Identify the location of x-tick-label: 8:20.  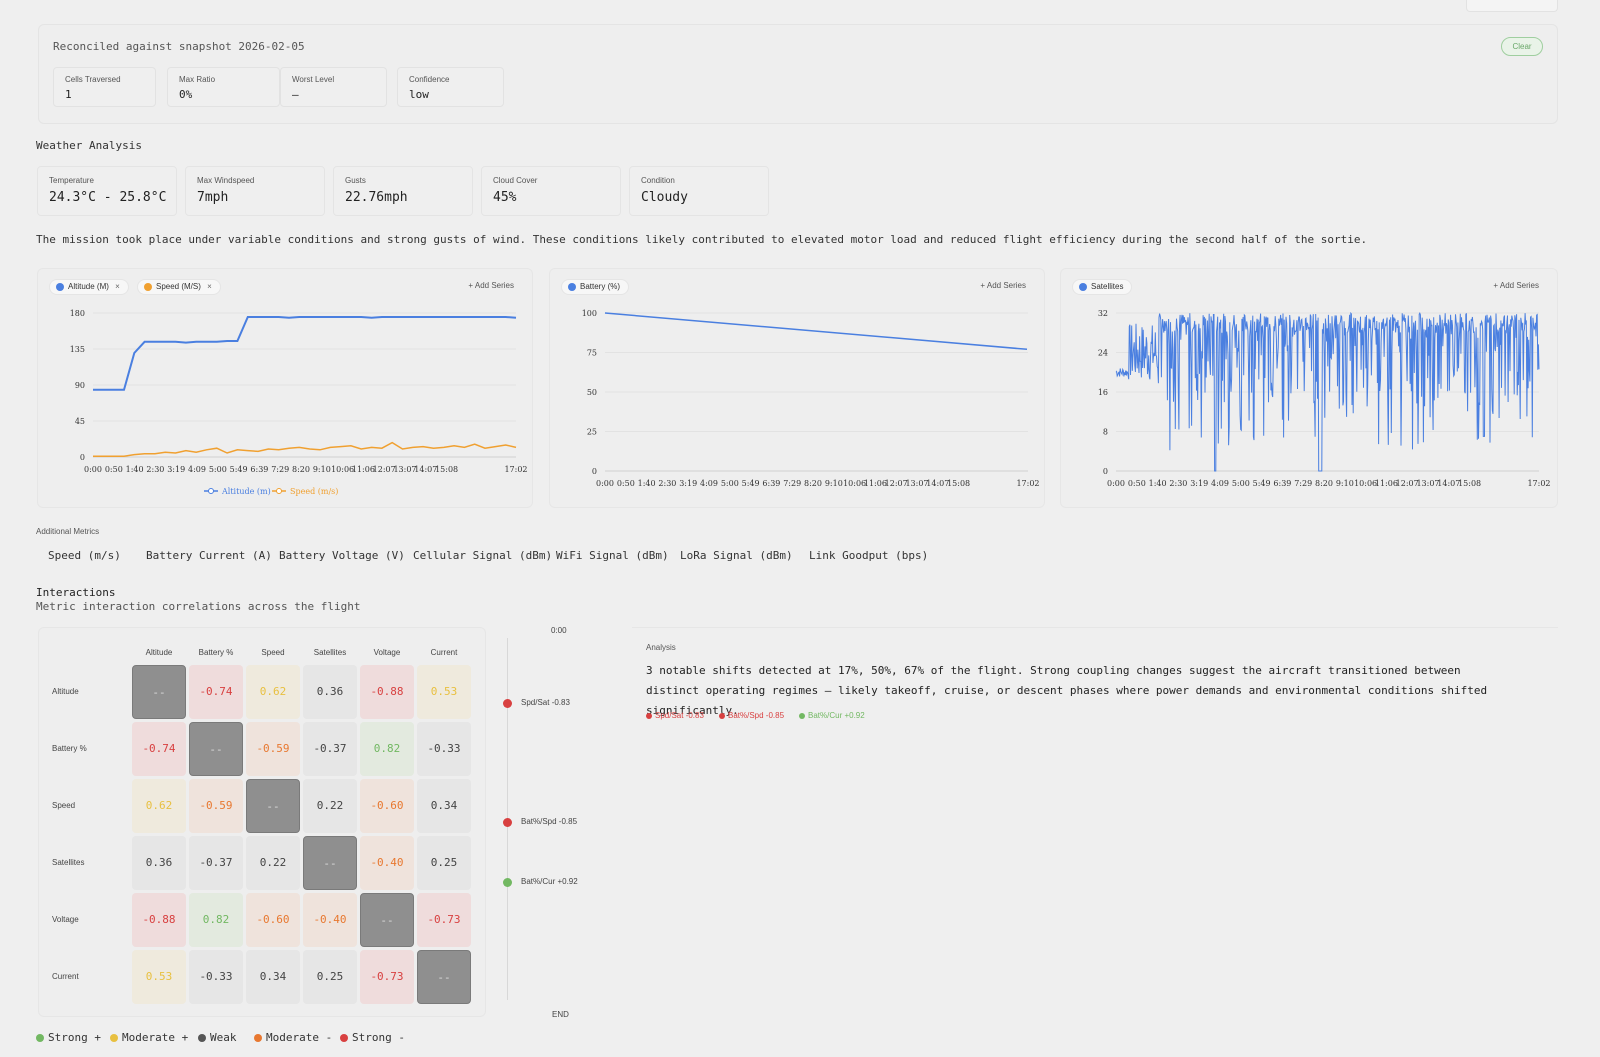
(301, 469).